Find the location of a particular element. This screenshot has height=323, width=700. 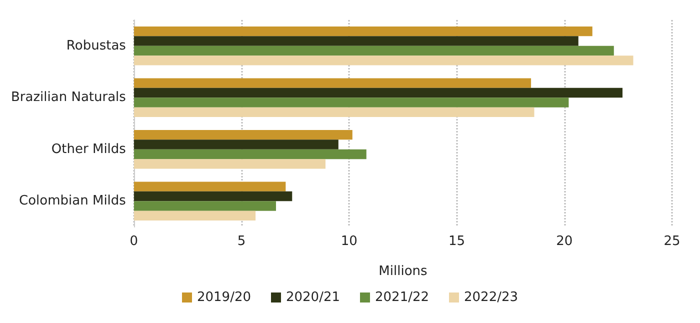

x-tick-label: 10 is located at coordinates (349, 241).